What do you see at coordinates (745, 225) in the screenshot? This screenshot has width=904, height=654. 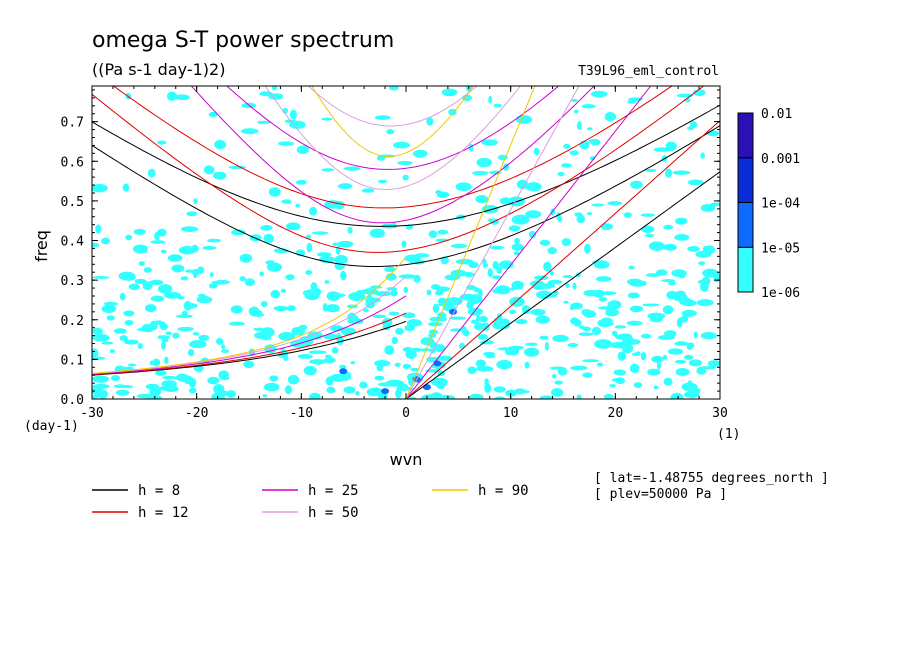 I see `colorbar-swatch` at bounding box center [745, 225].